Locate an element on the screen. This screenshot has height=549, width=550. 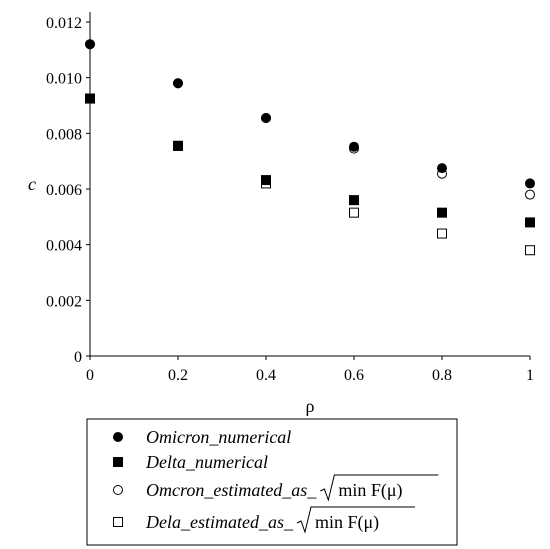
y-axis-label: c is located at coordinates (32, 184).